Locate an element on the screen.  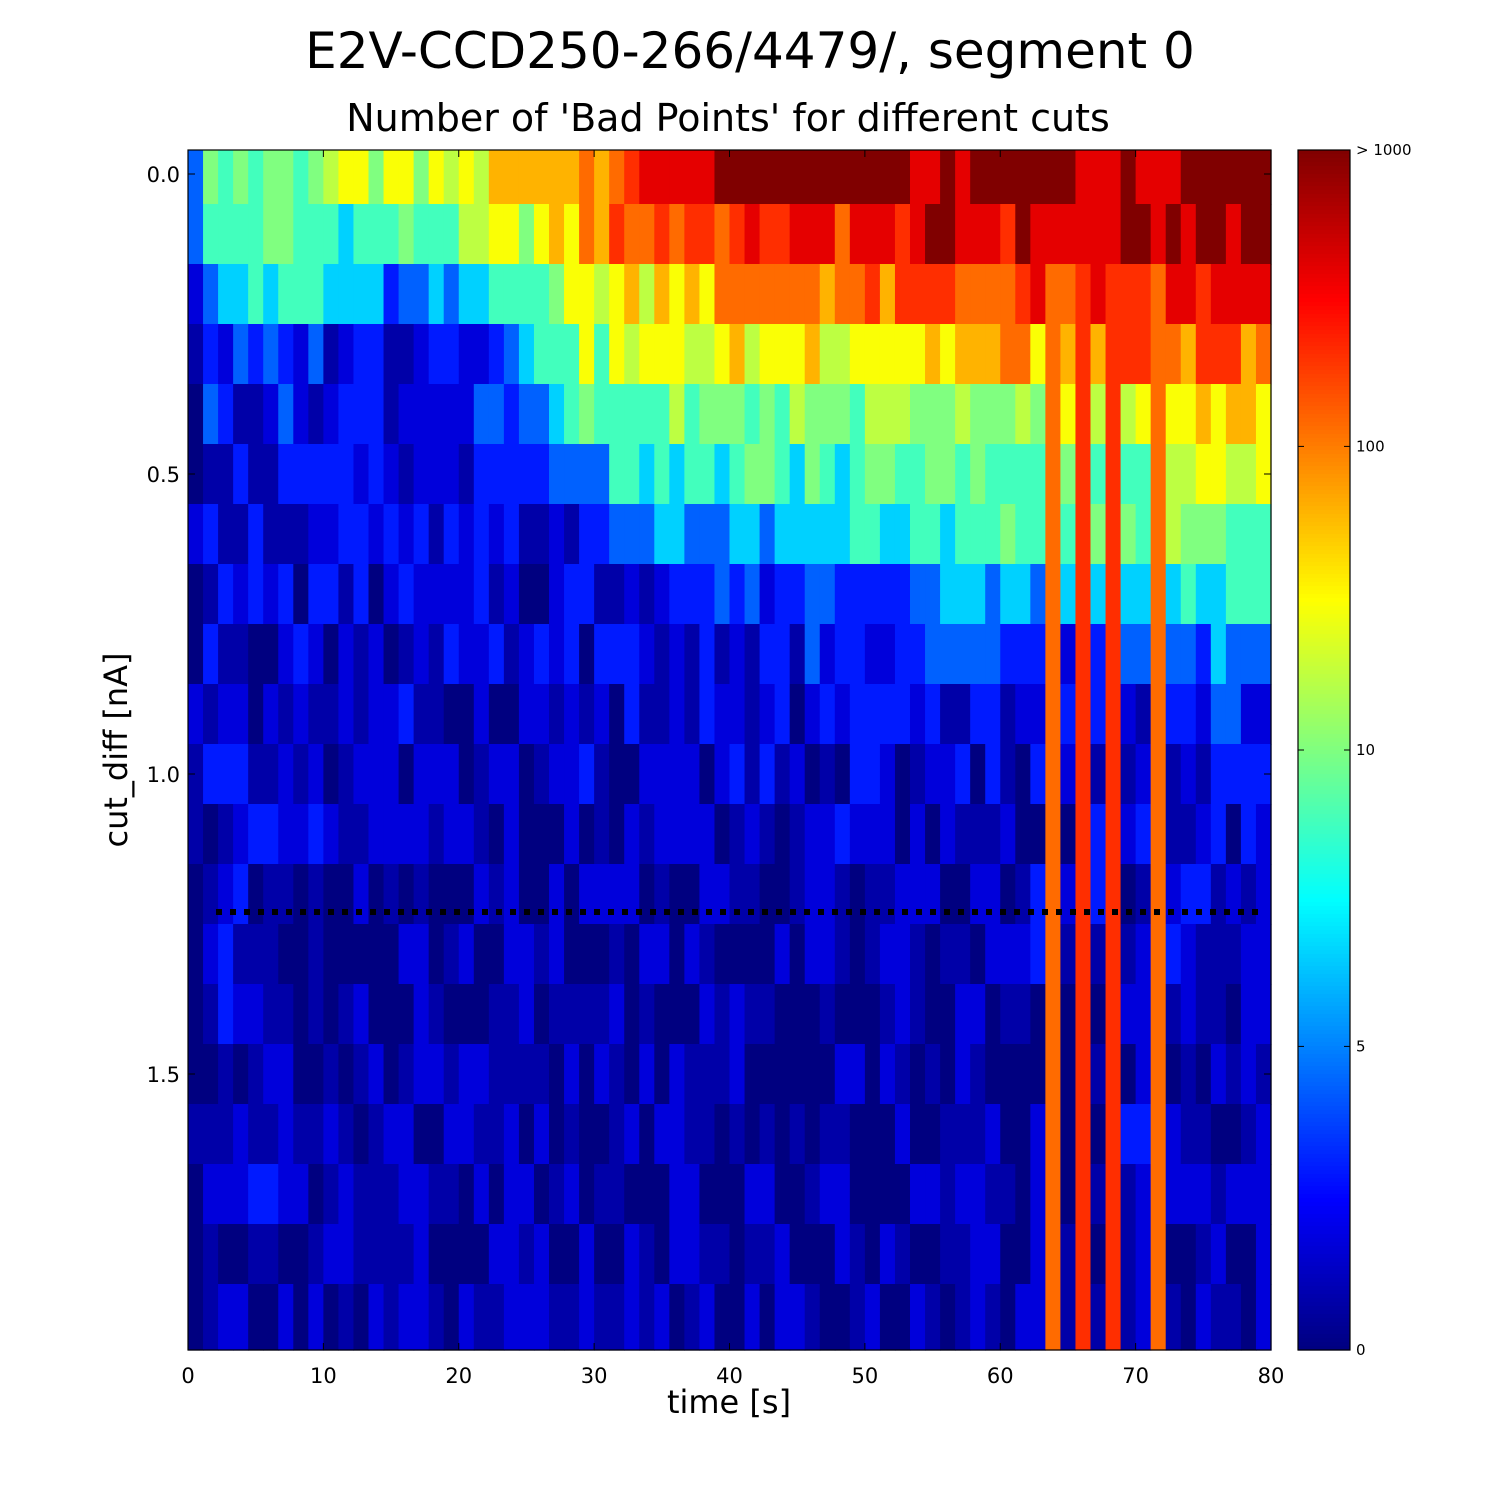
x-tick-label: 40 is located at coordinates (729, 1376).